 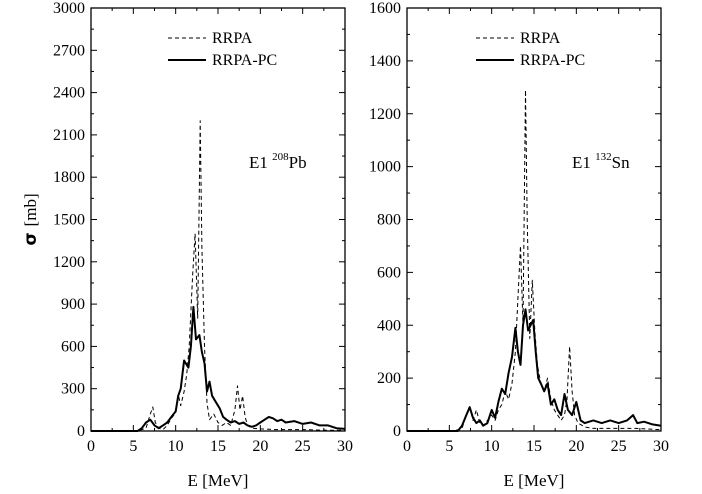 I want to click on y-tick-label: 1500, so click(x=69, y=220).